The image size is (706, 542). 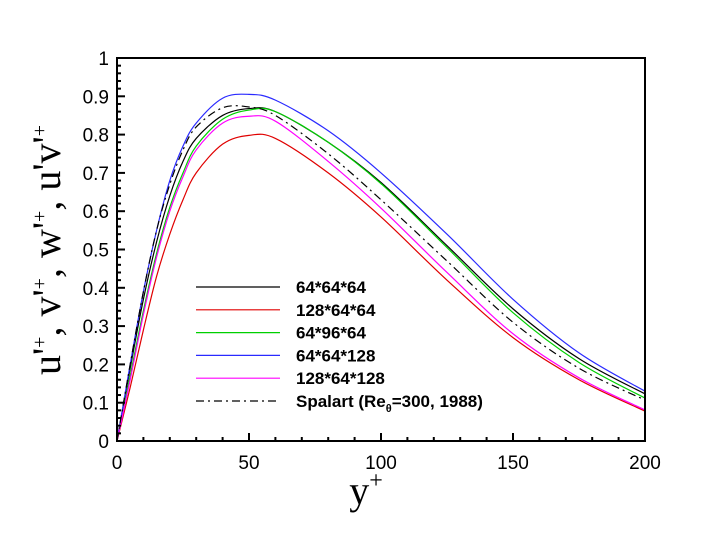 What do you see at coordinates (96, 97) in the screenshot?
I see `y-tick-label: 0.9` at bounding box center [96, 97].